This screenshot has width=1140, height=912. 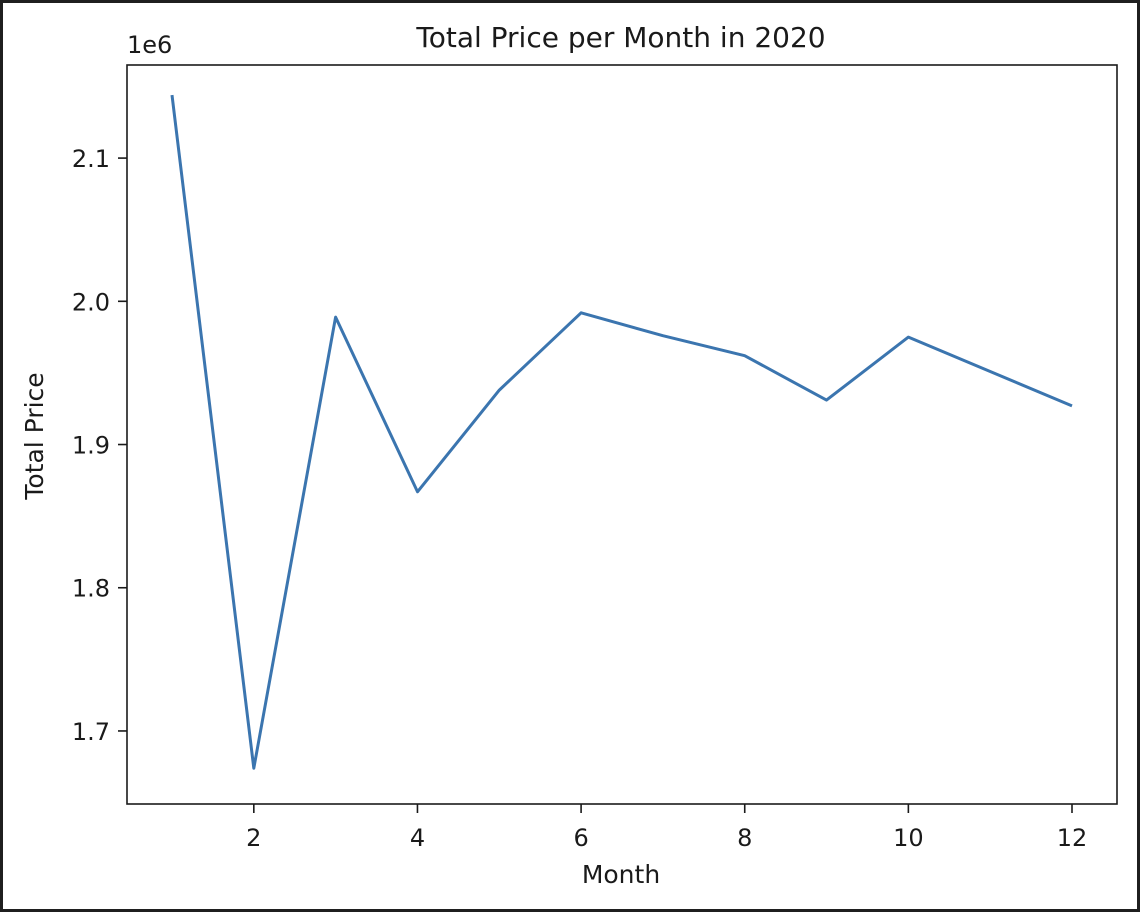 What do you see at coordinates (621, 874) in the screenshot?
I see `x-axis-label: Month` at bounding box center [621, 874].